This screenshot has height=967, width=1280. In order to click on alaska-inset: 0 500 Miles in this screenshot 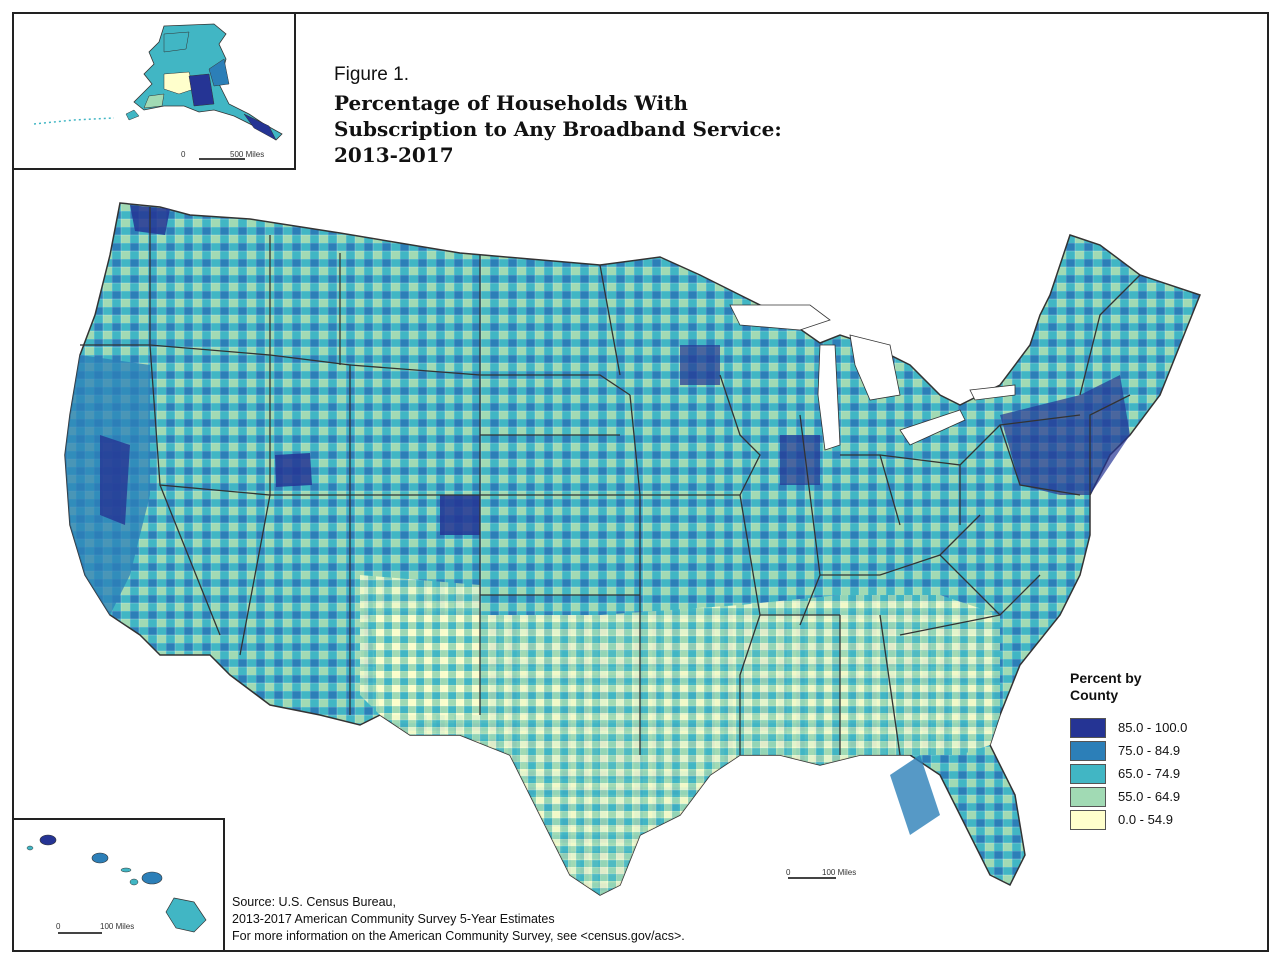, I will do `click(154, 91)`.